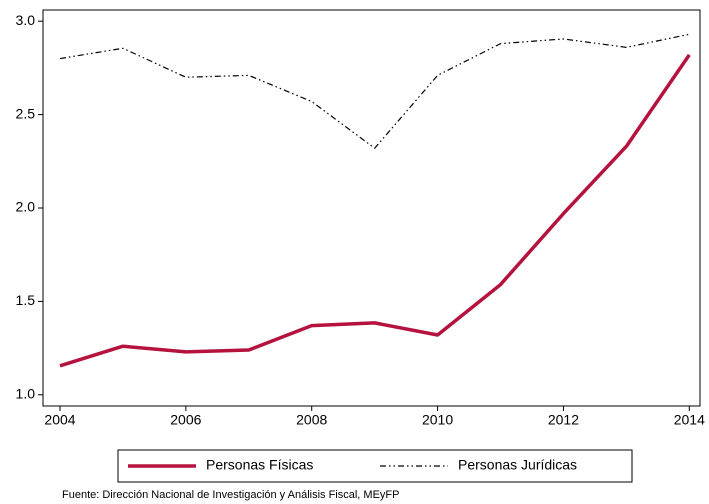 The height and width of the screenshot is (504, 709). I want to click on y-tick-label: 1.0, so click(26, 393).